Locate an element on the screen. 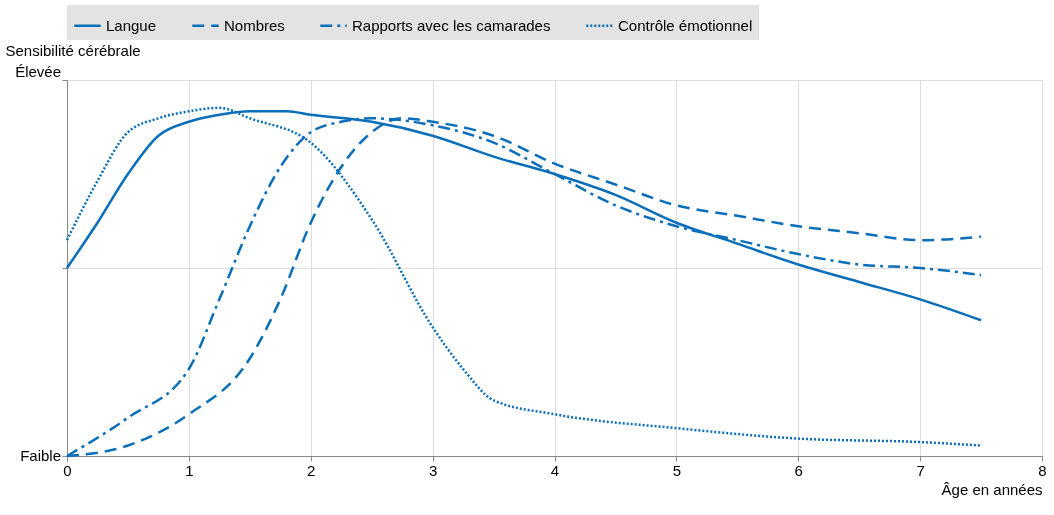 This screenshot has height=515, width=1054. x-tick-label: 2 is located at coordinates (311, 470).